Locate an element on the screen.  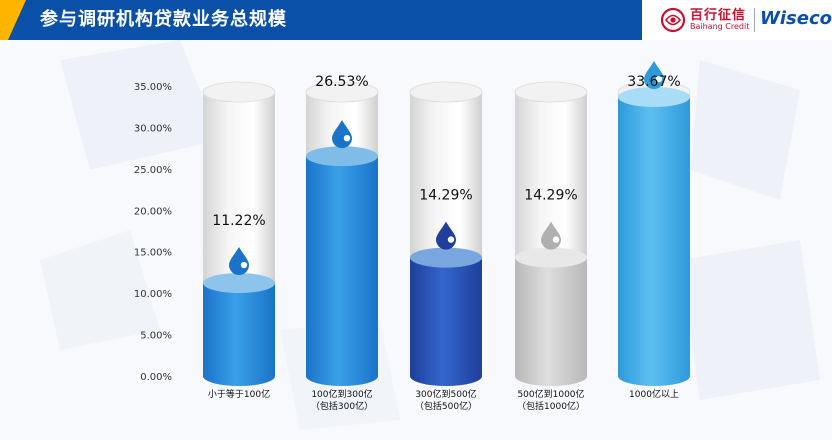
y-tick-label: 35.00% is located at coordinates (153, 87).